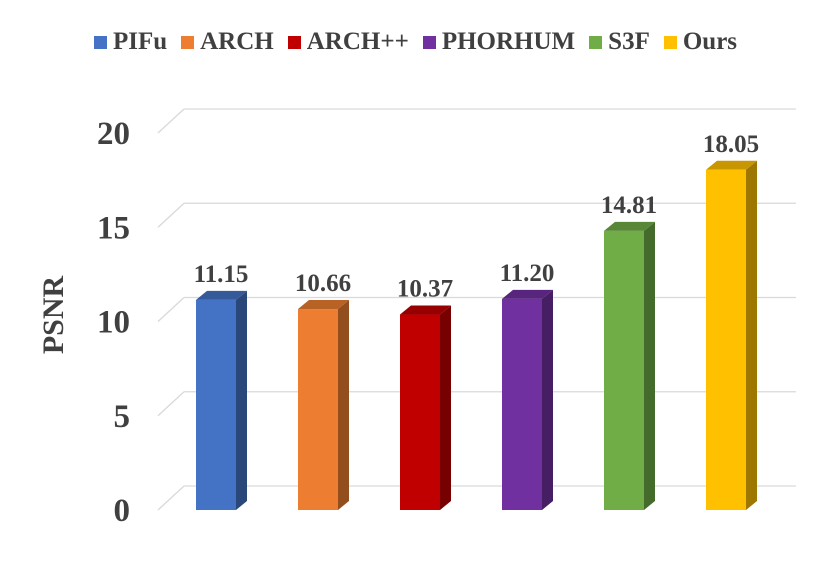 This screenshot has width=831, height=564. Describe the element at coordinates (221, 274) in the screenshot. I see `data-label: 11.15` at that location.